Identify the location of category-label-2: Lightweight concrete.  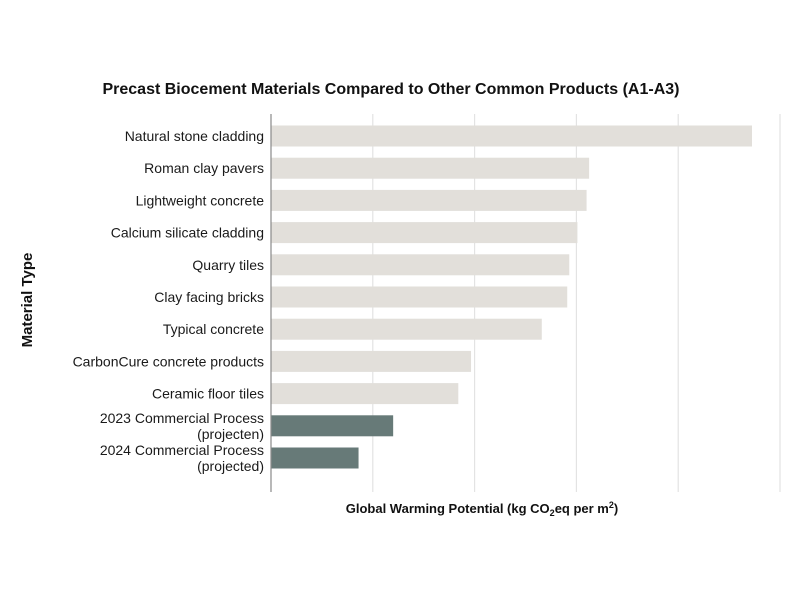
(200, 200).